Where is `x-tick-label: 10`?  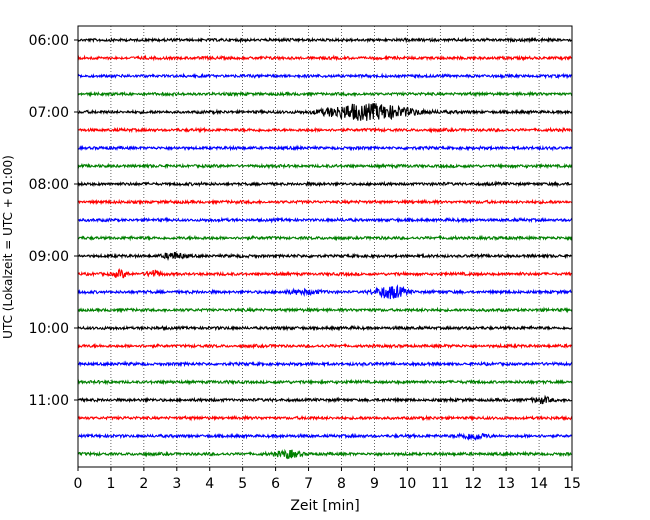
x-tick-label: 10 is located at coordinates (407, 484).